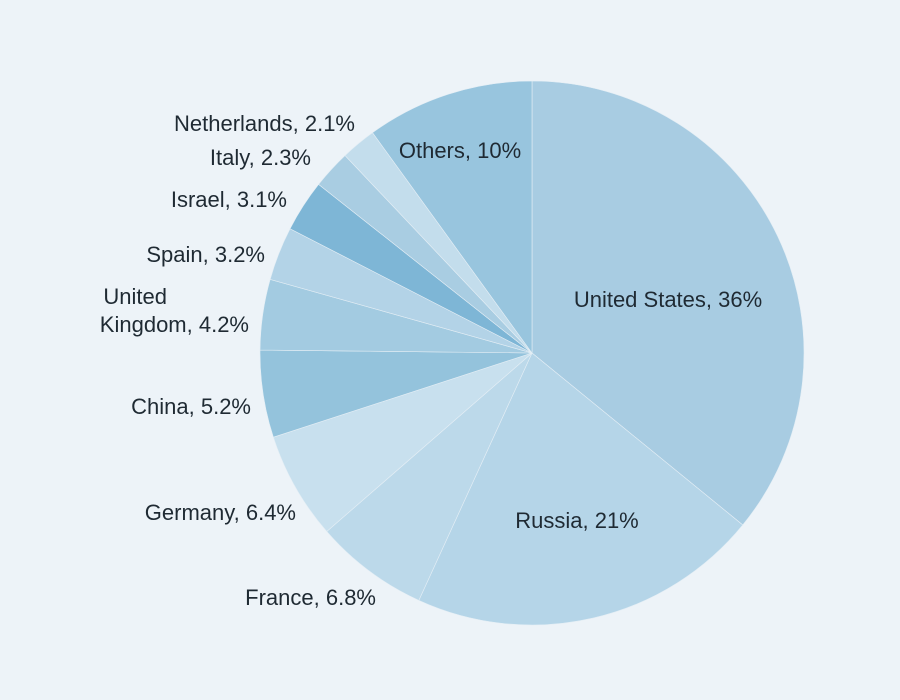 The height and width of the screenshot is (700, 900). What do you see at coordinates (260, 157) in the screenshot?
I see `slice-label-italy: Italy, 2.3%` at bounding box center [260, 157].